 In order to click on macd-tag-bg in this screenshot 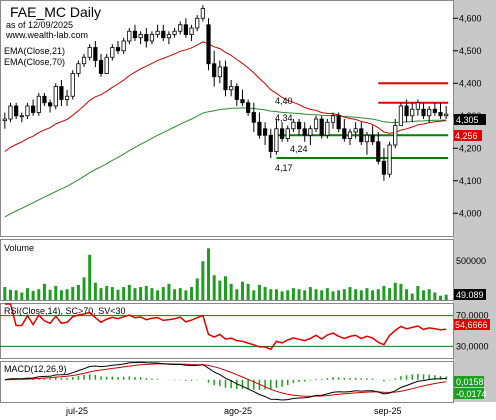, I will do `click(469, 381)`.